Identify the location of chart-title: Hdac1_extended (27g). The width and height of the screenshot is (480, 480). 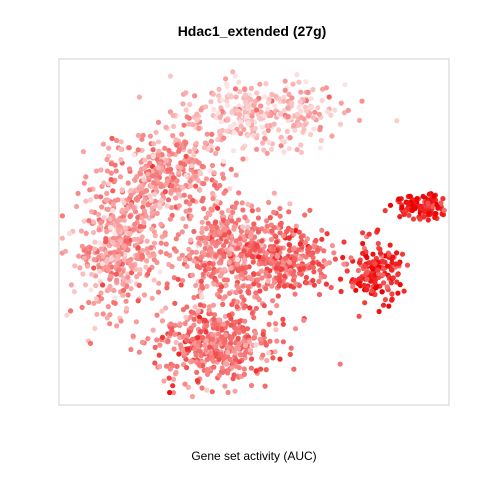
(252, 31).